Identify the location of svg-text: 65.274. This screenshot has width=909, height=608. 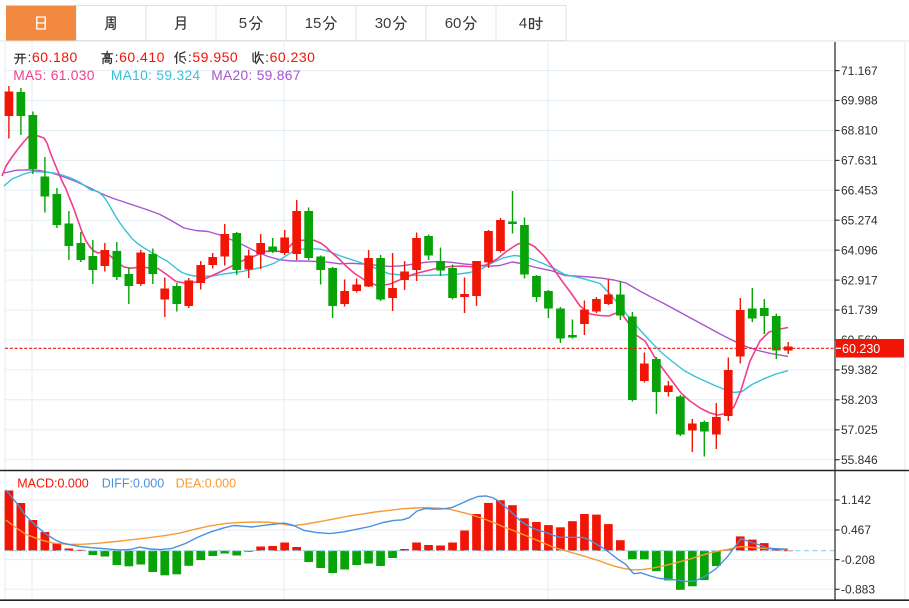
(859, 220).